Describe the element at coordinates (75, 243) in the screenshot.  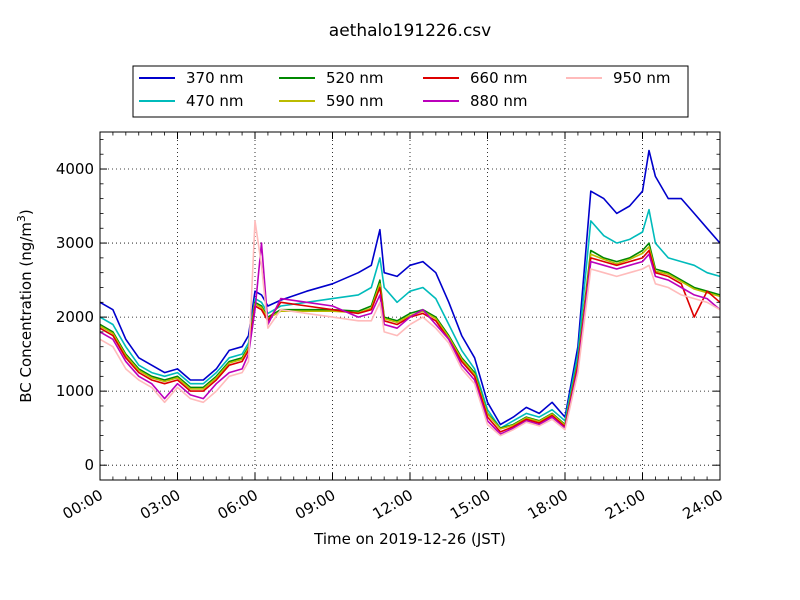
I see `y-tick-label: 3000` at that location.